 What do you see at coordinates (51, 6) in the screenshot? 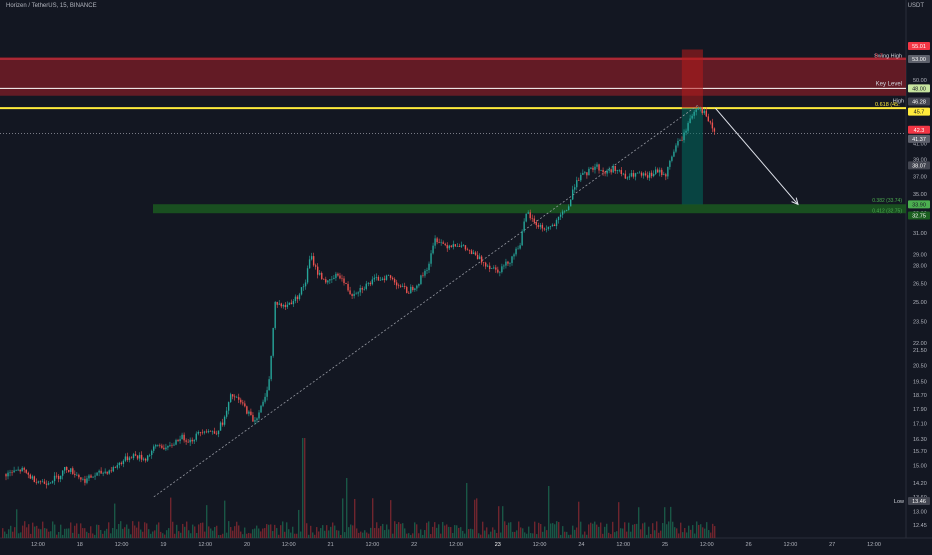
I see `symbol-title: Horizen / TetherUS, 15, BINANCE` at bounding box center [51, 6].